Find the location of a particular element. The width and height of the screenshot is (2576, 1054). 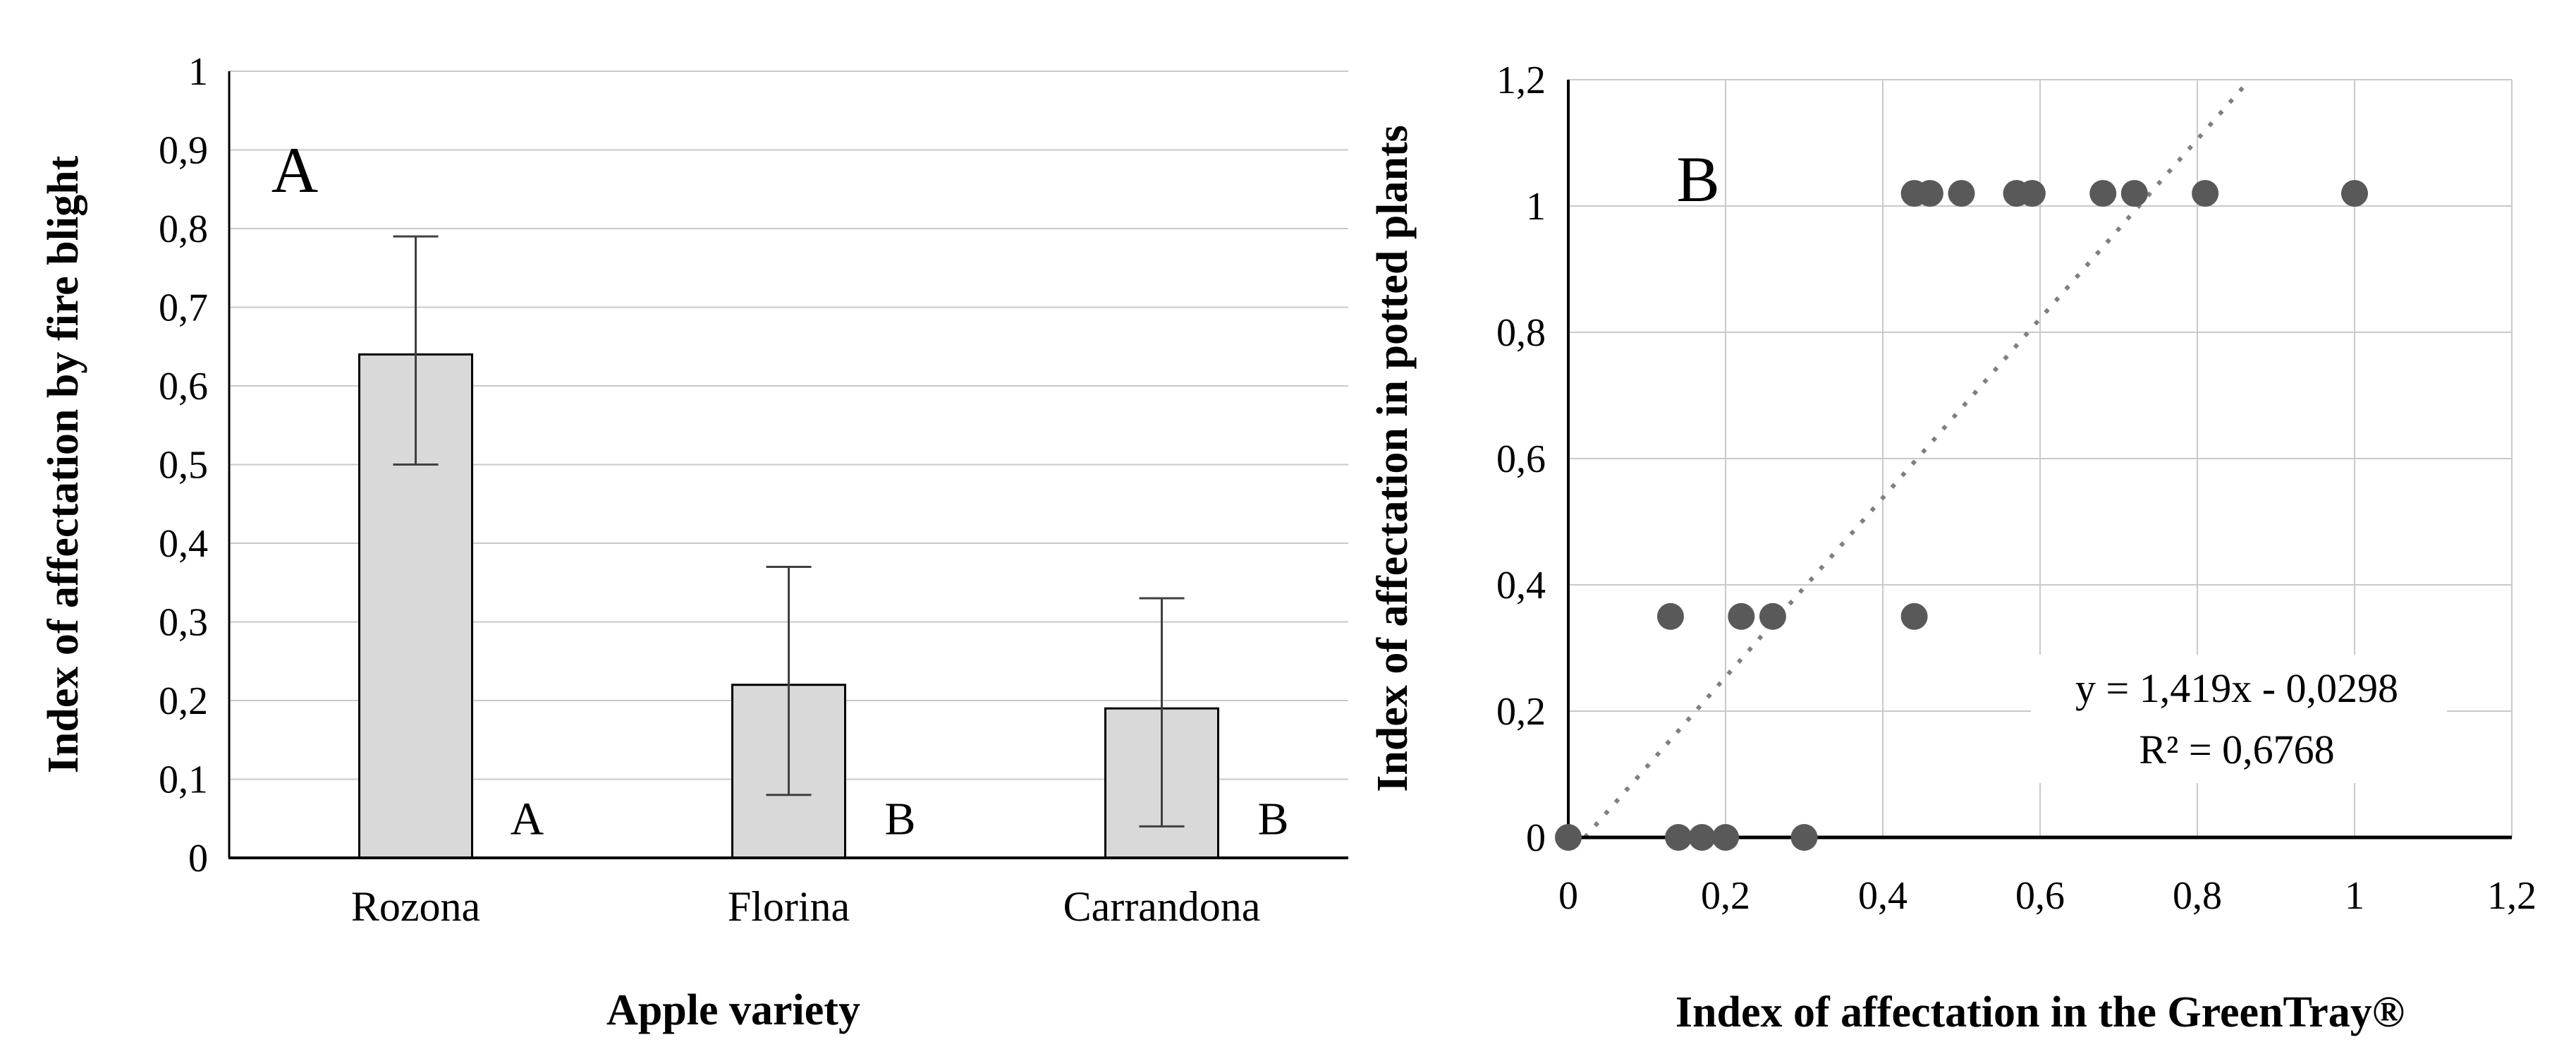

a-ytick-label: 0,7 is located at coordinates (184, 308).